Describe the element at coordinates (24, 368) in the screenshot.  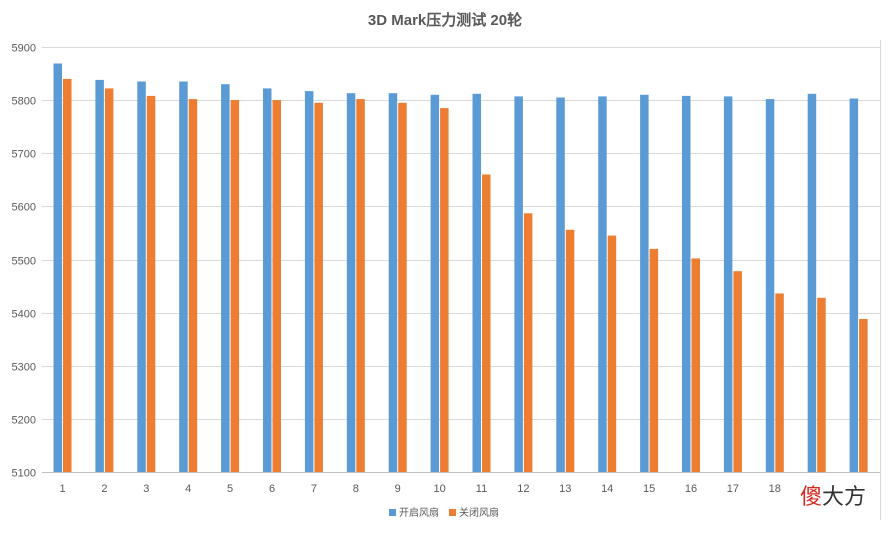
I see `y-tick-label: 5300` at that location.